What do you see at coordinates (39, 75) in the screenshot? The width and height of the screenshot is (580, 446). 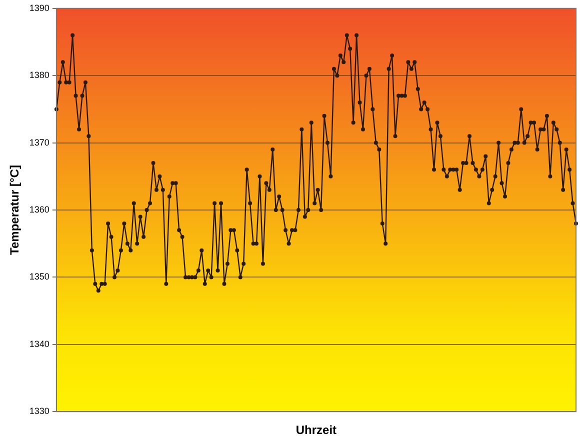 I see `y-tick-label: 1380` at bounding box center [39, 75].